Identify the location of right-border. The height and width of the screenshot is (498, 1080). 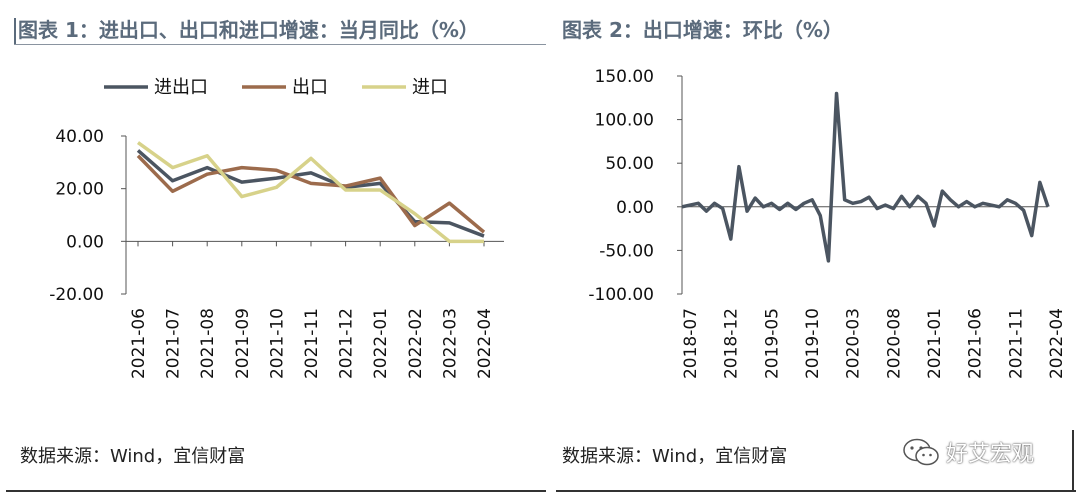
(1073, 460).